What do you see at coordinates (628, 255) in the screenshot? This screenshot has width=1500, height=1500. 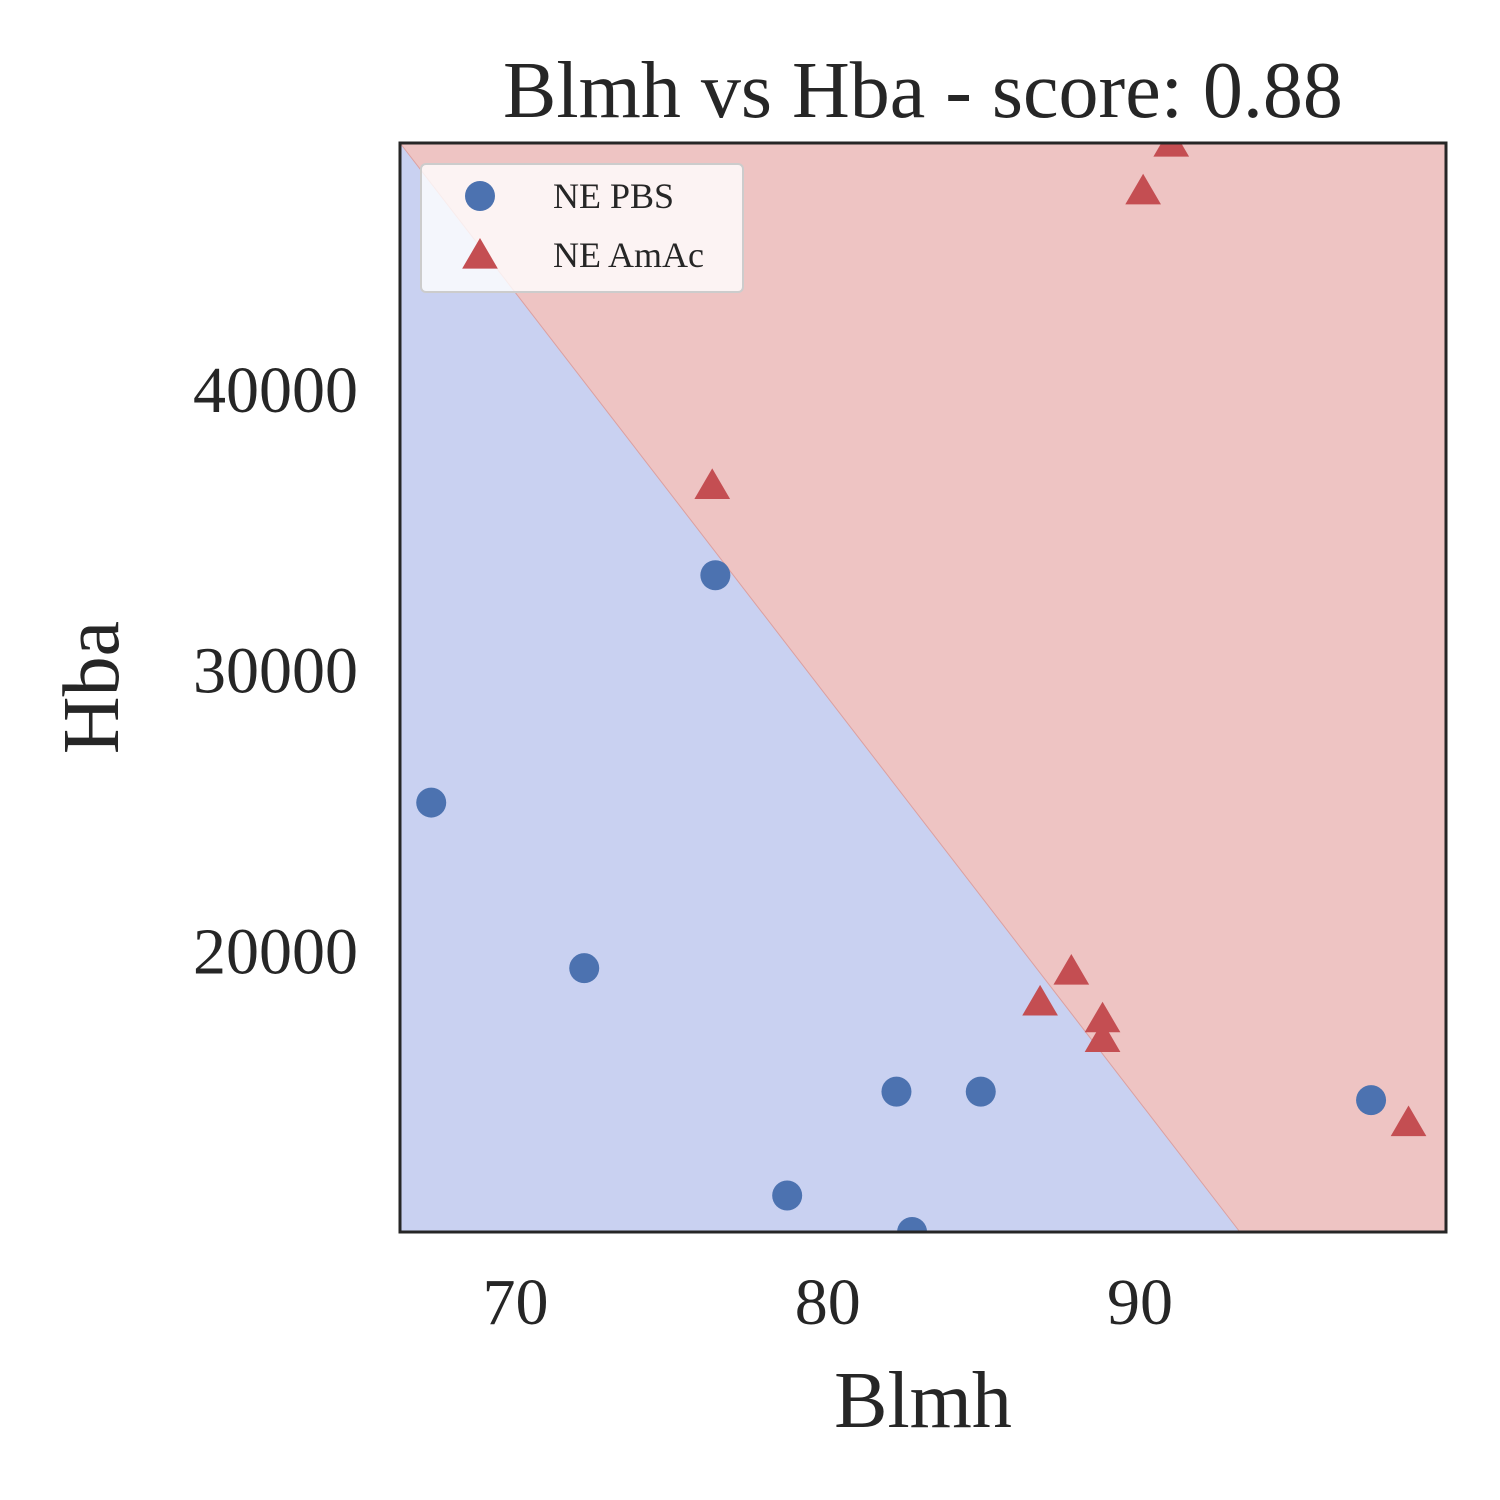 I see `legend-label: NE AmAc` at bounding box center [628, 255].